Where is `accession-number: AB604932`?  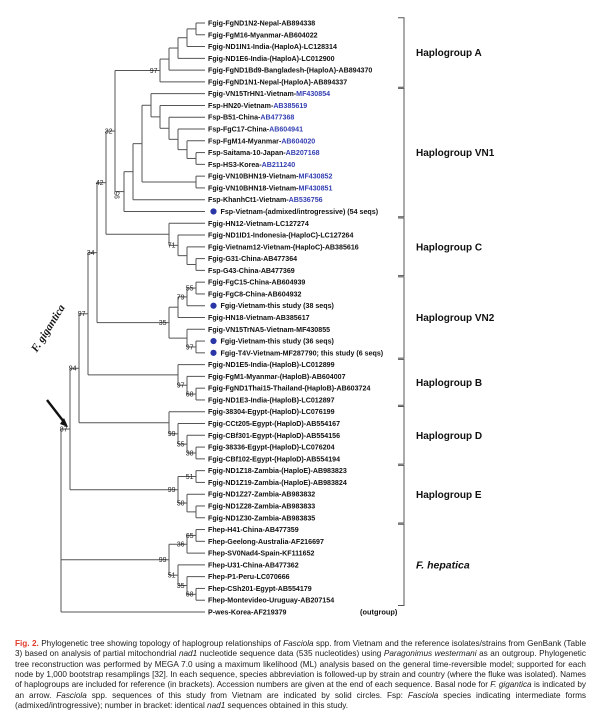
accession-number: AB604932 is located at coordinates (285, 294).